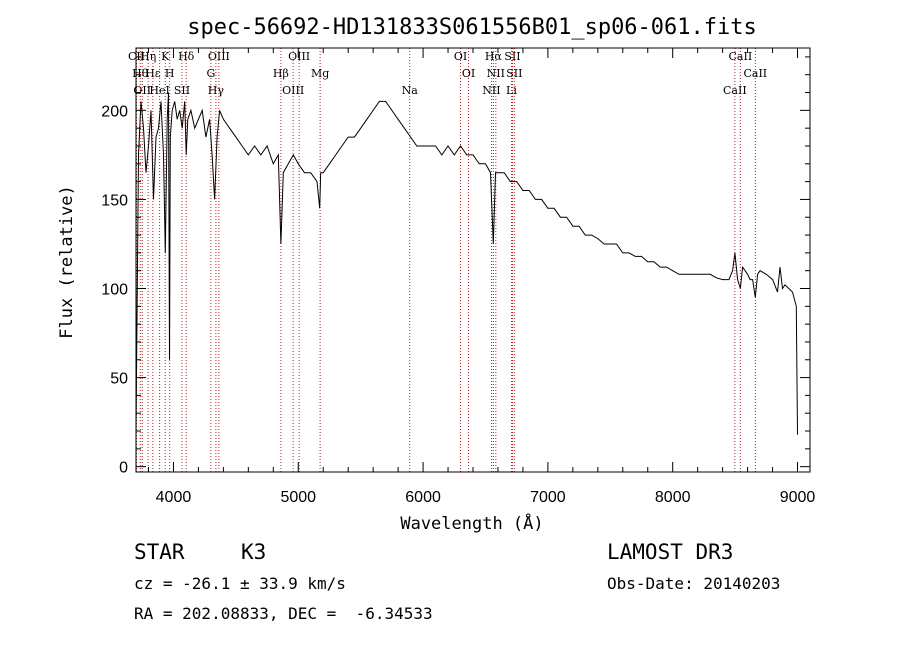 The width and height of the screenshot is (900, 649). What do you see at coordinates (471, 523) in the screenshot?
I see `x-axis-label: Wavelength (Å)` at bounding box center [471, 523].